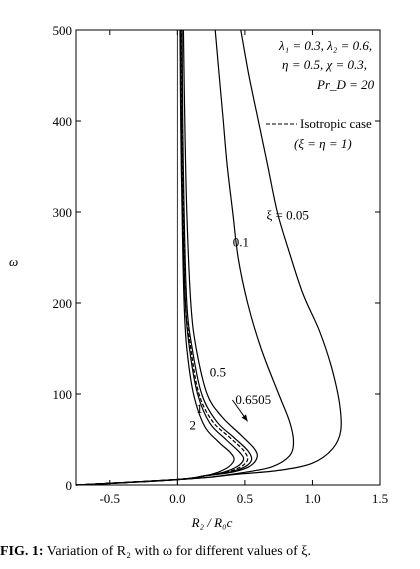 The image size is (420, 569). Describe the element at coordinates (63, 30) in the screenshot. I see `y-tick-label: 500` at that location.